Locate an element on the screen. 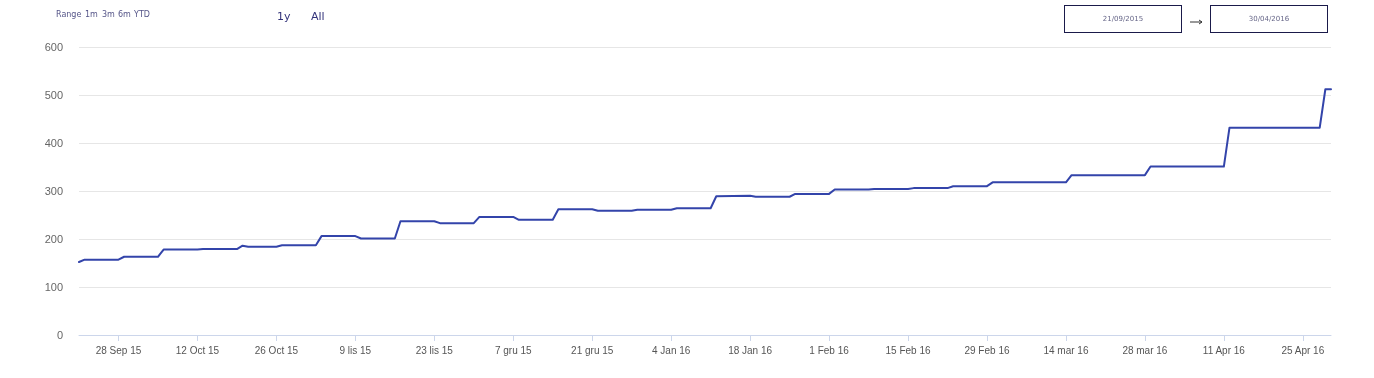 Image resolution: width=1374 pixels, height=378 pixels. x-tick-label: 29 Feb 16 is located at coordinates (987, 350).